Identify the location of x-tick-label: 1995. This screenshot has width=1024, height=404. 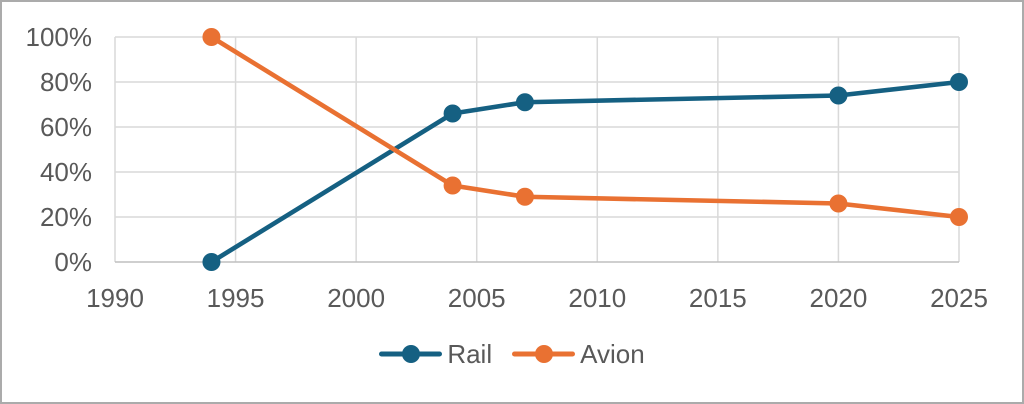
(236, 298).